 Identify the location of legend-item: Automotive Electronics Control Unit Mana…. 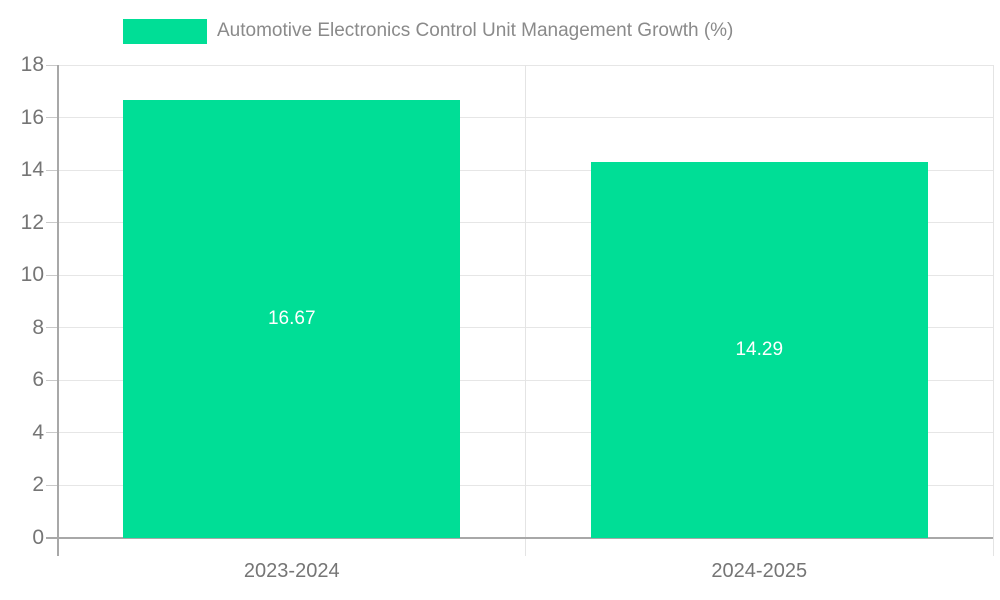
(428, 31).